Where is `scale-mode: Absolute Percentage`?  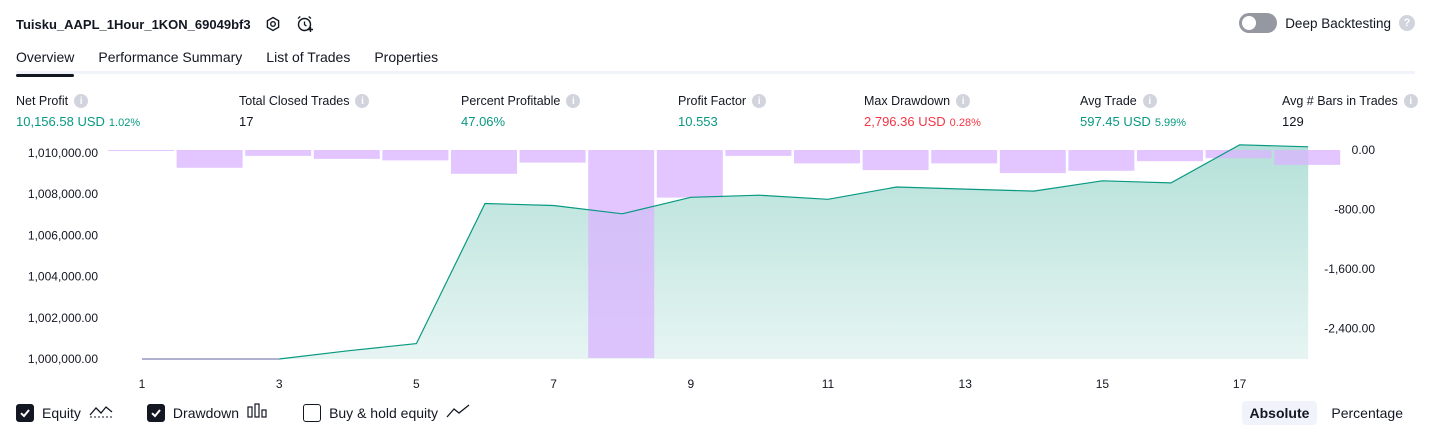 scale-mode: Absolute Percentage is located at coordinates (1326, 413).